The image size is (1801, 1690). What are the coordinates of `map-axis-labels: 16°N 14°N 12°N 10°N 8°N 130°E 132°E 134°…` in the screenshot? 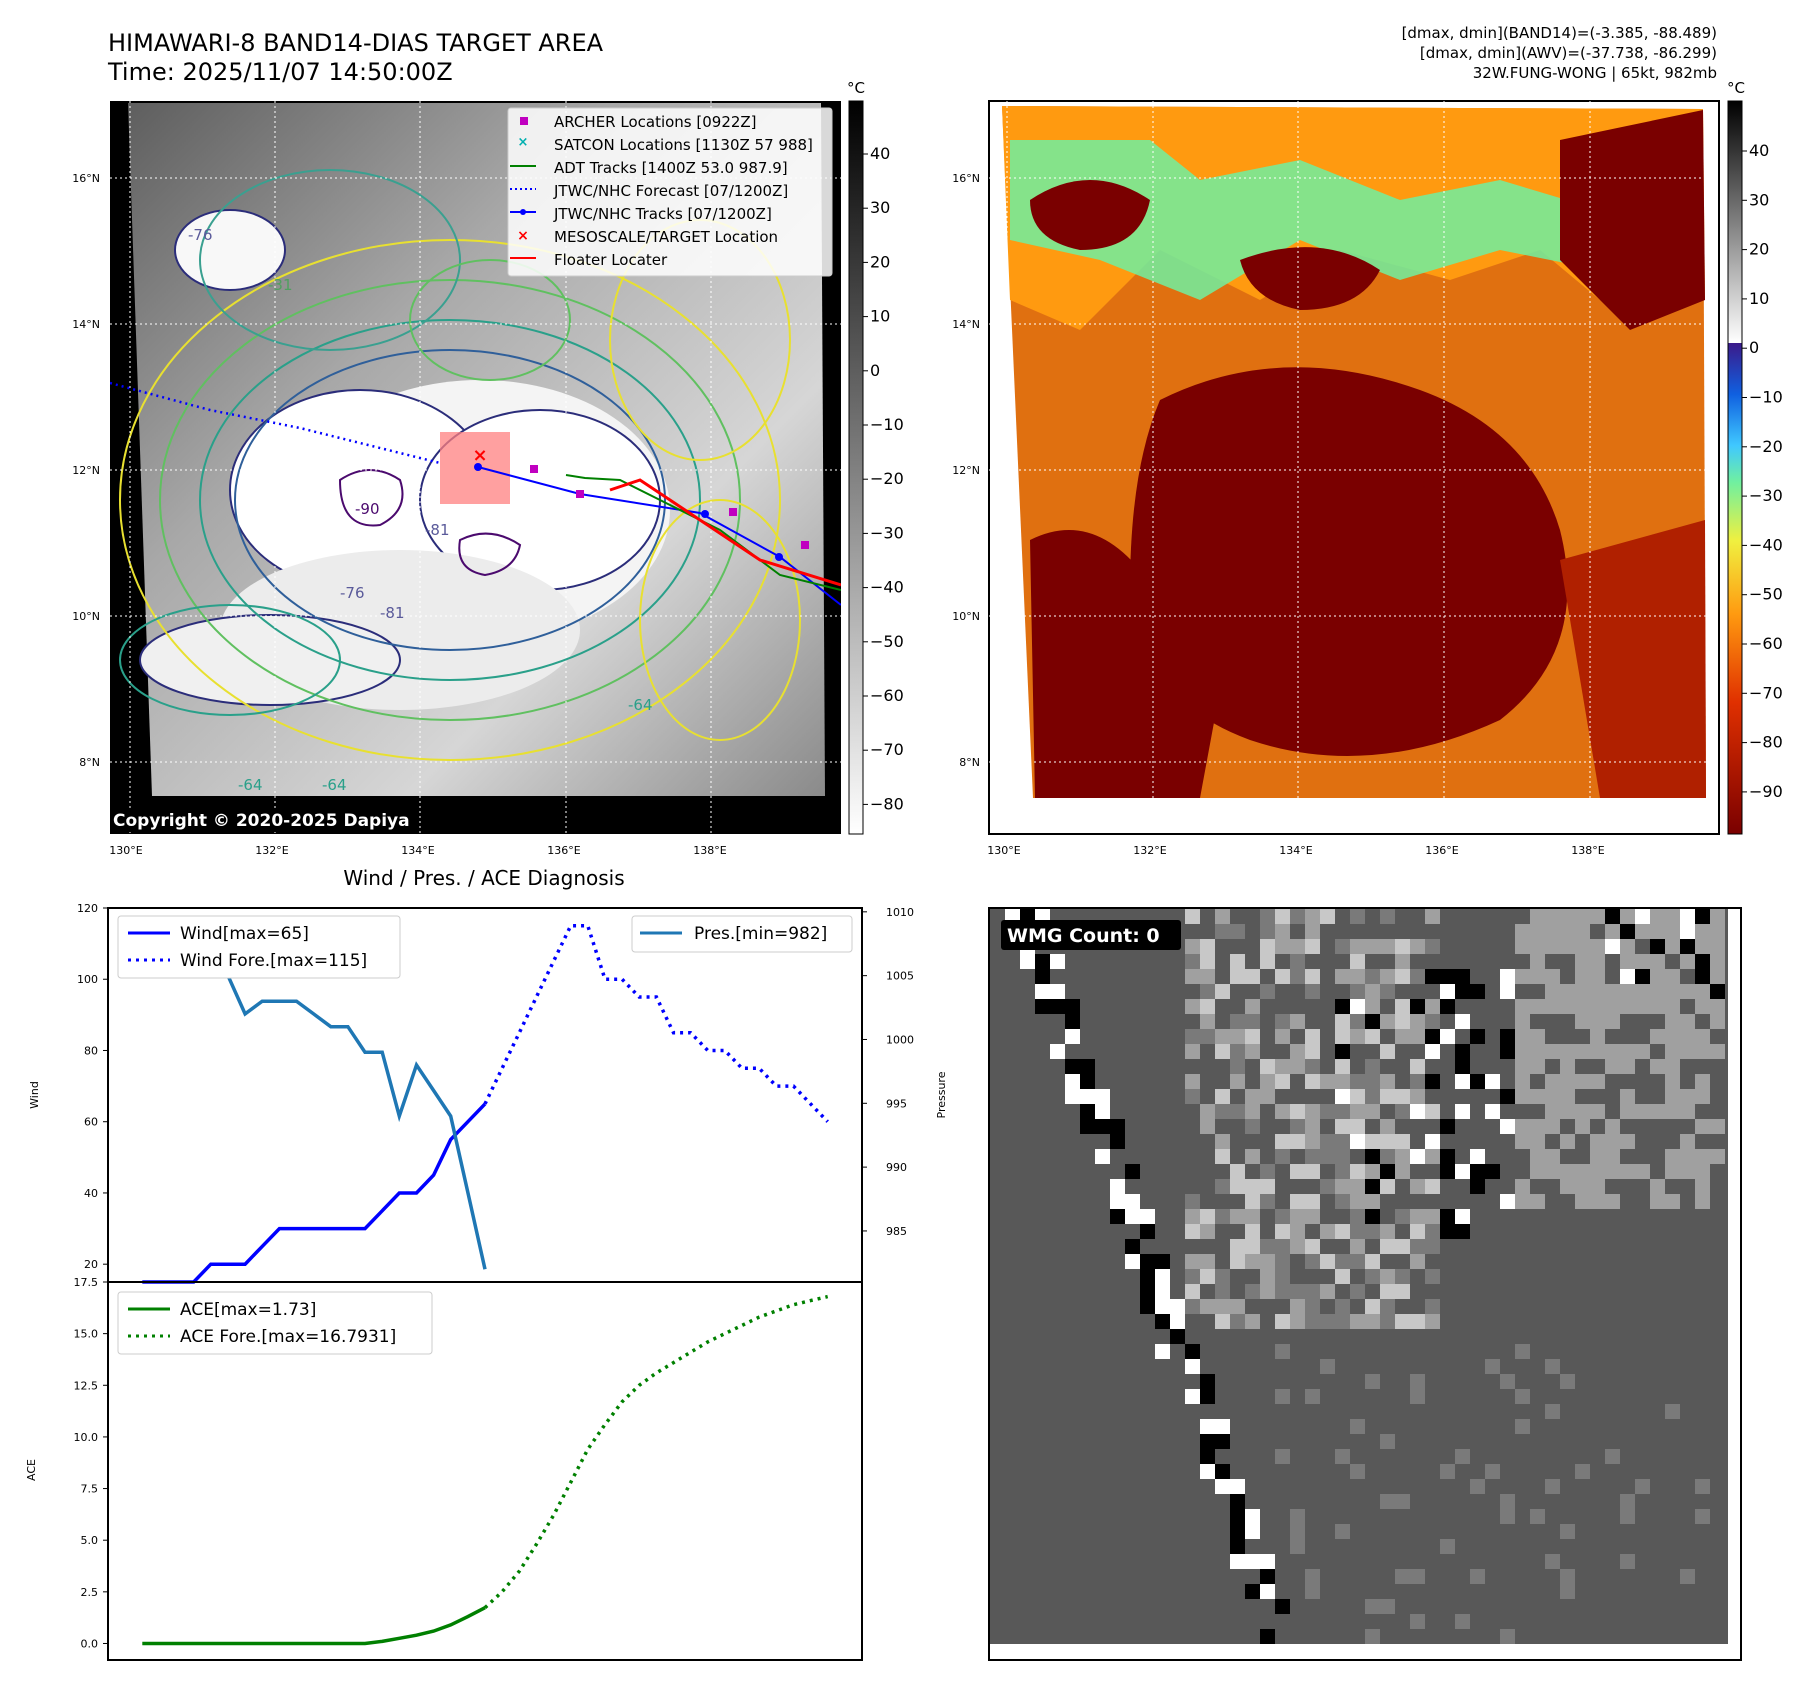 It's located at (399, 514).